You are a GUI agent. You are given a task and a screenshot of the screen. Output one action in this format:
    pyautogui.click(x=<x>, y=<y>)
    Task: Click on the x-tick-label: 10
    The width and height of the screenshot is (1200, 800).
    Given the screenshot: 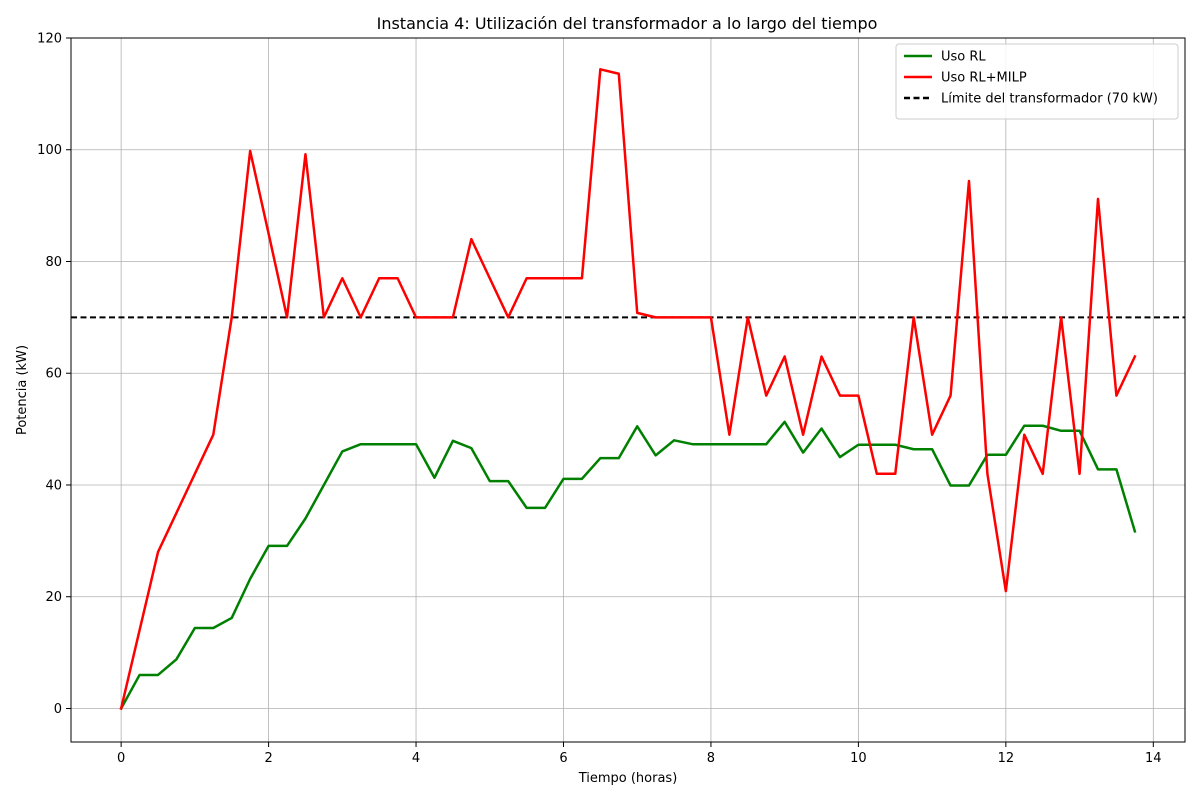 What is the action you would take?
    pyautogui.click(x=858, y=758)
    